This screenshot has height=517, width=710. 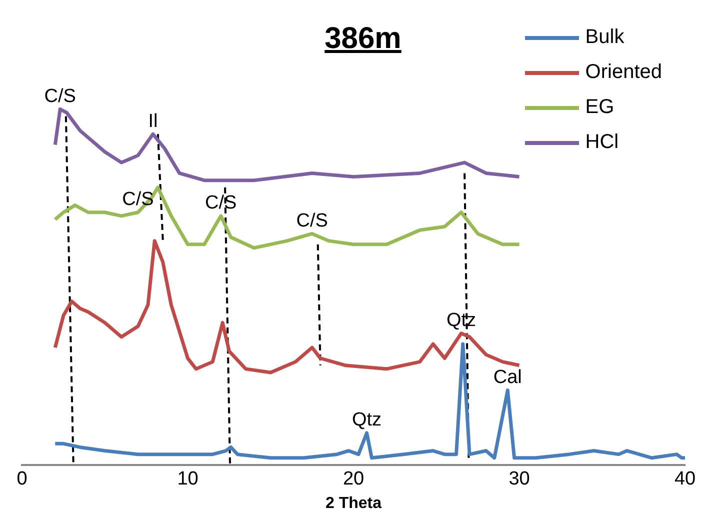 I want to click on chart-title: 386m, so click(x=363, y=39).